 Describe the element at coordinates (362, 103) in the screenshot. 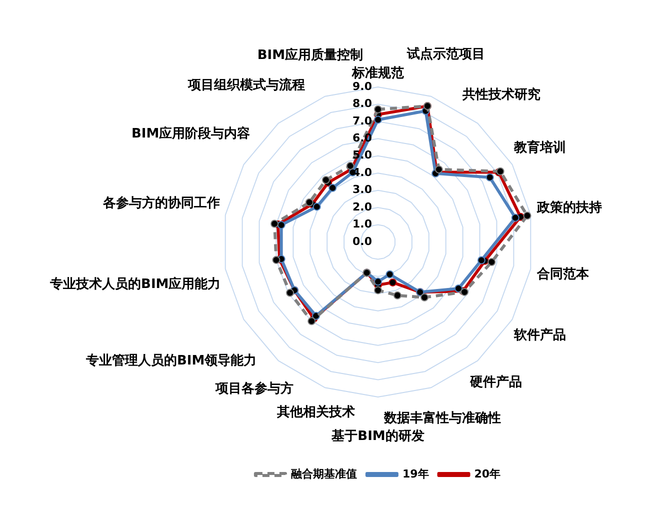

I see `y-tick-label: 8.0` at that location.